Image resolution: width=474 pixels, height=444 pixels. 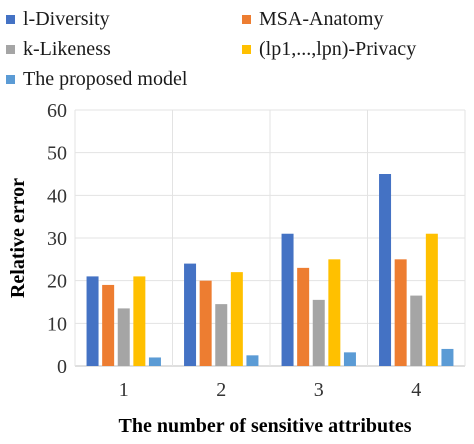 What do you see at coordinates (270, 390) in the screenshot?
I see `x-tick-labels: 1 2 3 4` at bounding box center [270, 390].